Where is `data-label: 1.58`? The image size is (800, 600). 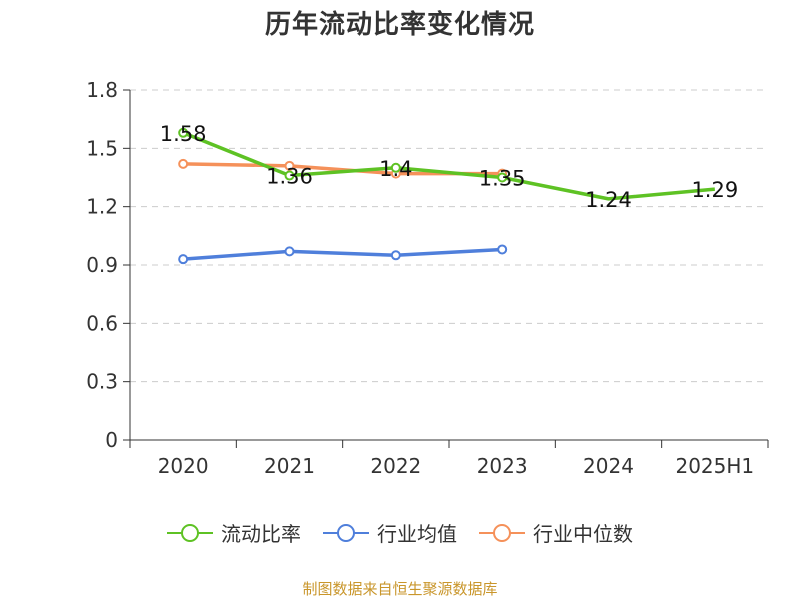
data-label: 1.58 is located at coordinates (183, 134).